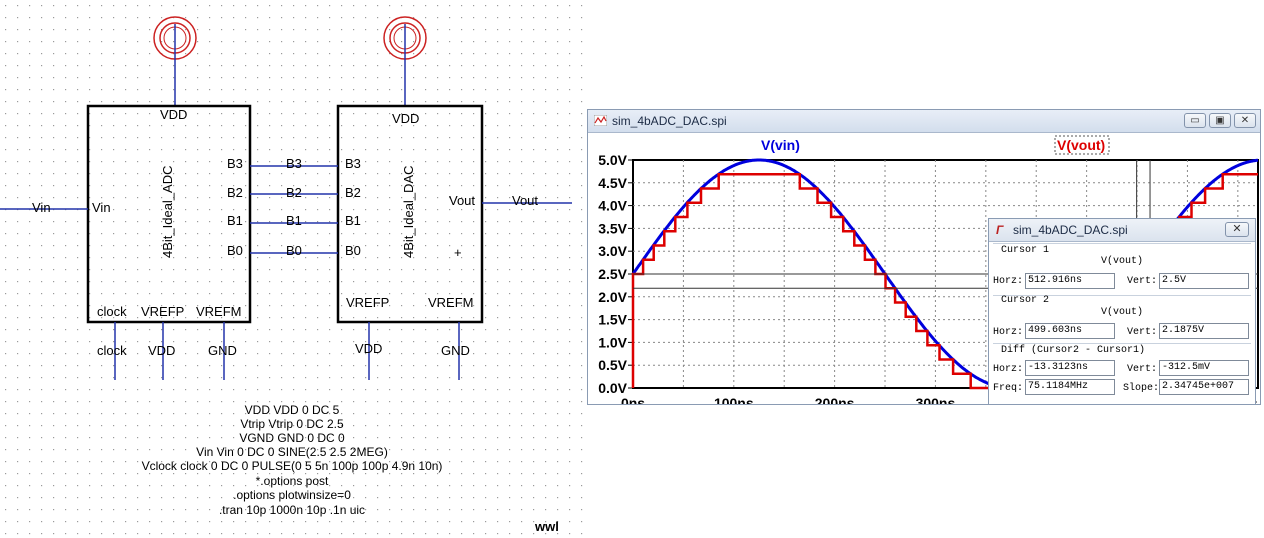 This screenshot has height=538, width=1264. I want to click on cursor2-vert-field: 2.1875V, so click(1204, 331).